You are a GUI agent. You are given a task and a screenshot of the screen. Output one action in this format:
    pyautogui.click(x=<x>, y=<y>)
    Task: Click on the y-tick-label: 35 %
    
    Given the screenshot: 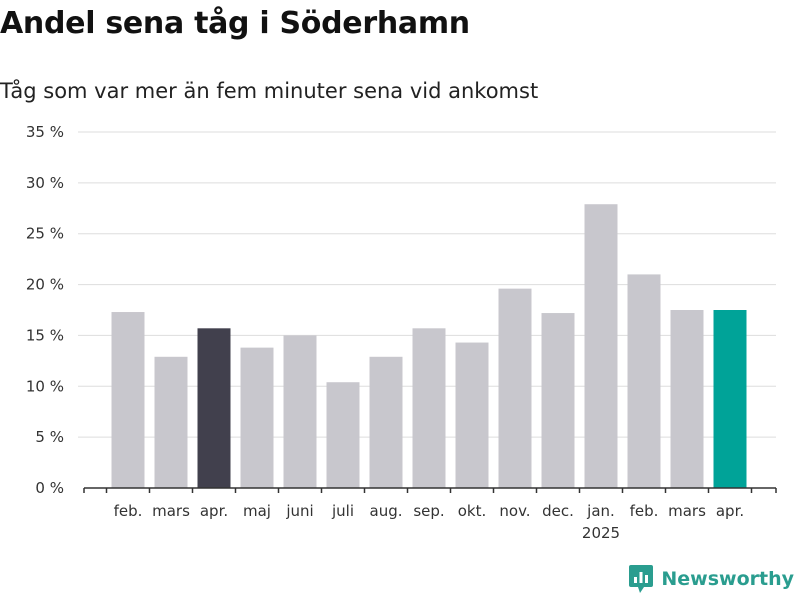 What is the action you would take?
    pyautogui.click(x=45, y=132)
    